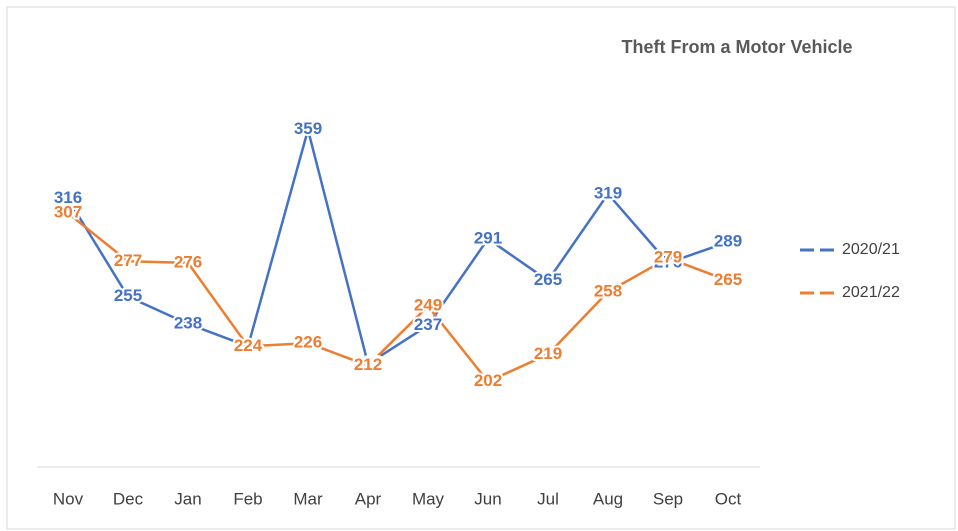 The image size is (958, 531). Describe the element at coordinates (128, 260) in the screenshot. I see `data-label: 277` at that location.